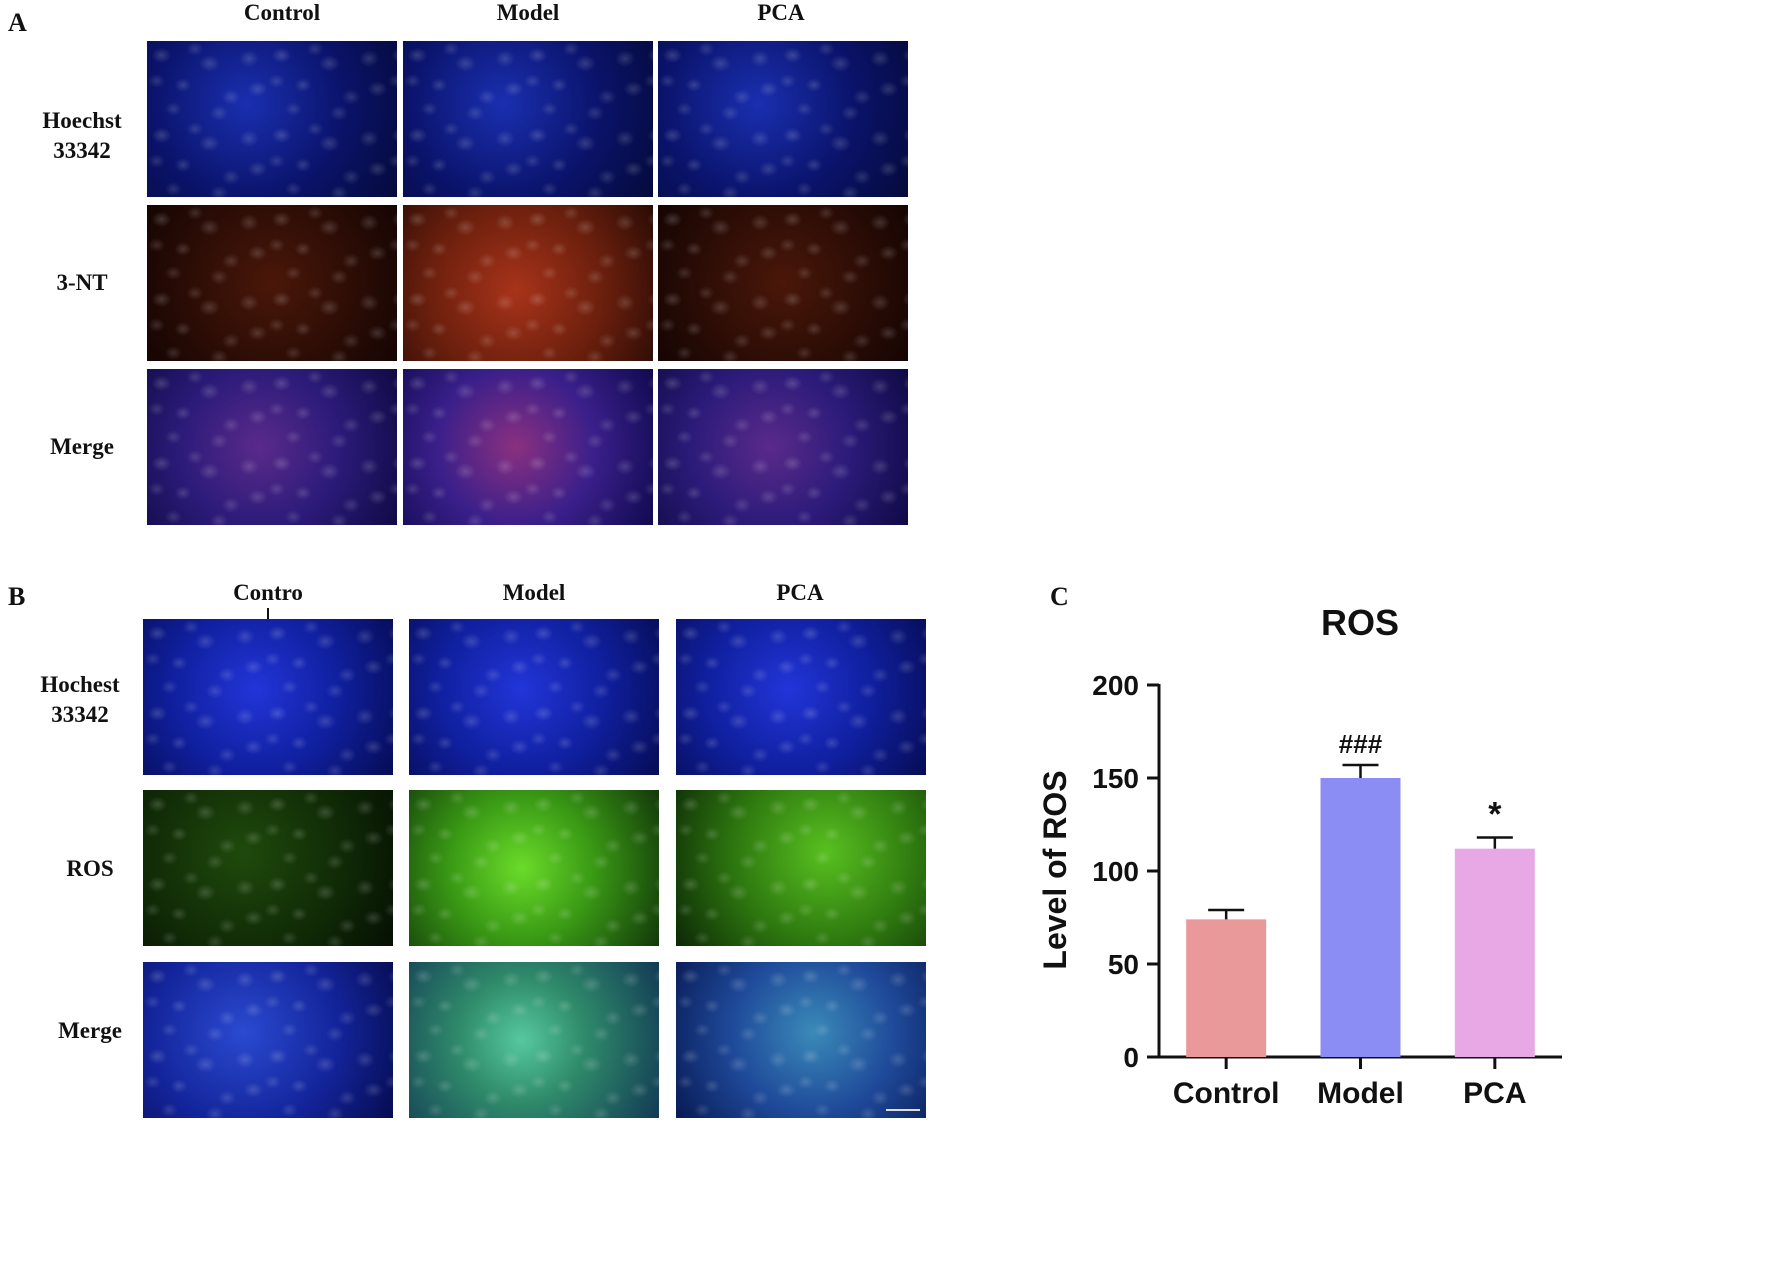 The height and width of the screenshot is (1266, 1772). I want to click on y-tick-label: 200, so click(1115, 685).